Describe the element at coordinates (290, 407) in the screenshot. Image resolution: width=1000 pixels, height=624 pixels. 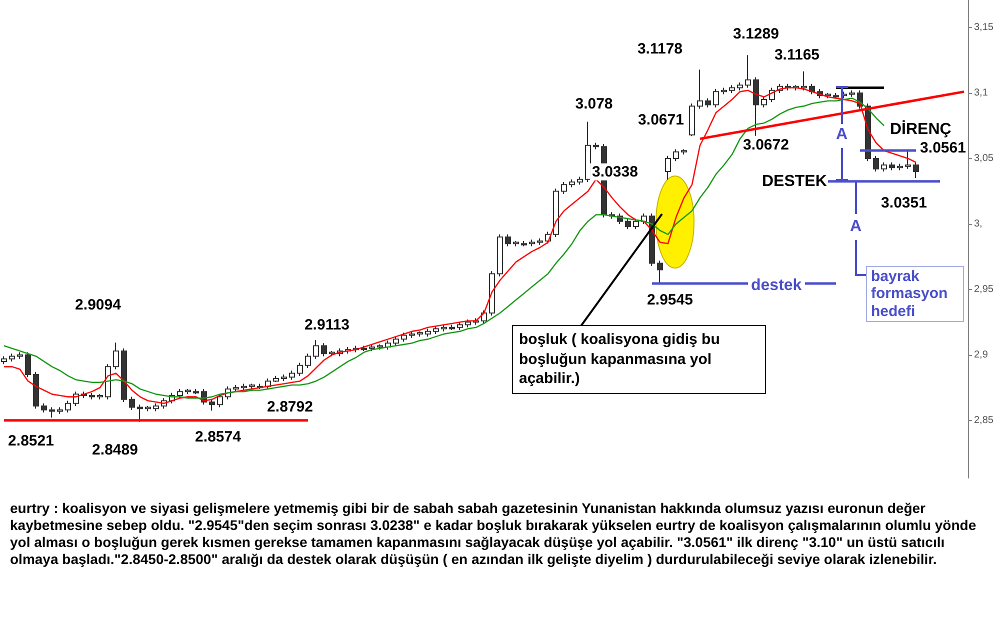
I see `annotation: 2.8792` at that location.